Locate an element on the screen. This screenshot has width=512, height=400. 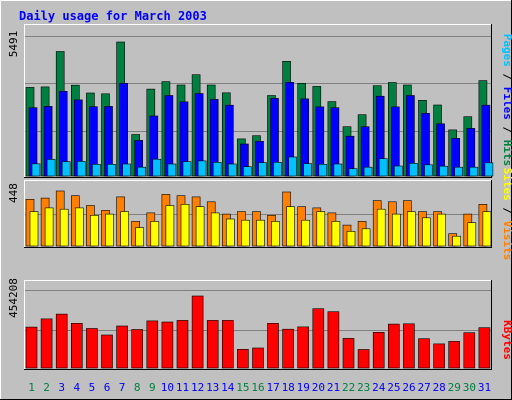
x-tick-label-day-1: 1 is located at coordinates (31, 387).